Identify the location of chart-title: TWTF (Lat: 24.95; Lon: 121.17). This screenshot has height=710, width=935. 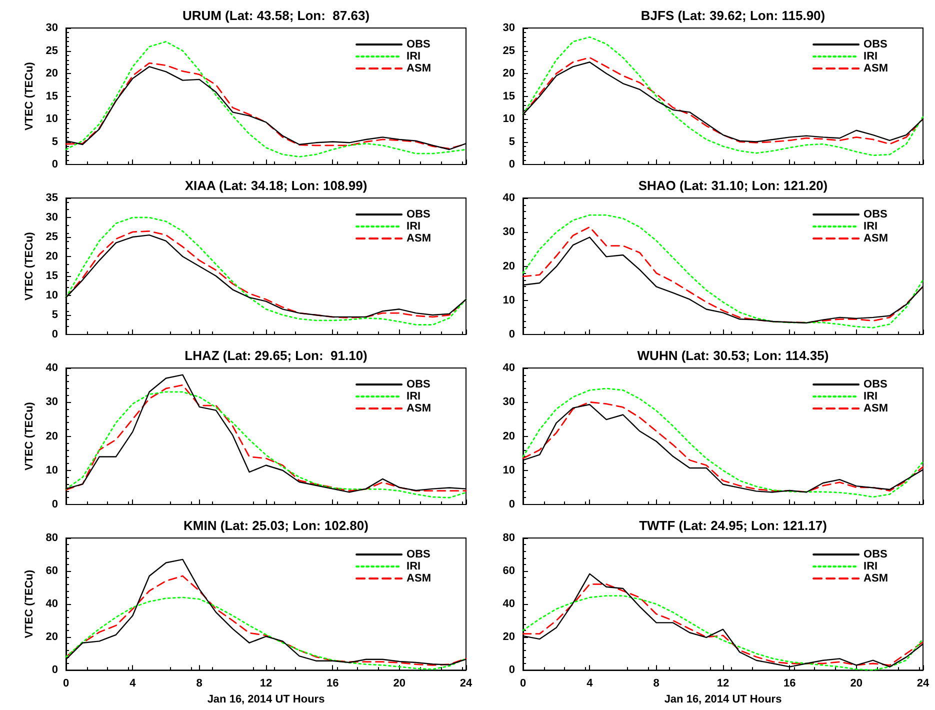
(733, 525).